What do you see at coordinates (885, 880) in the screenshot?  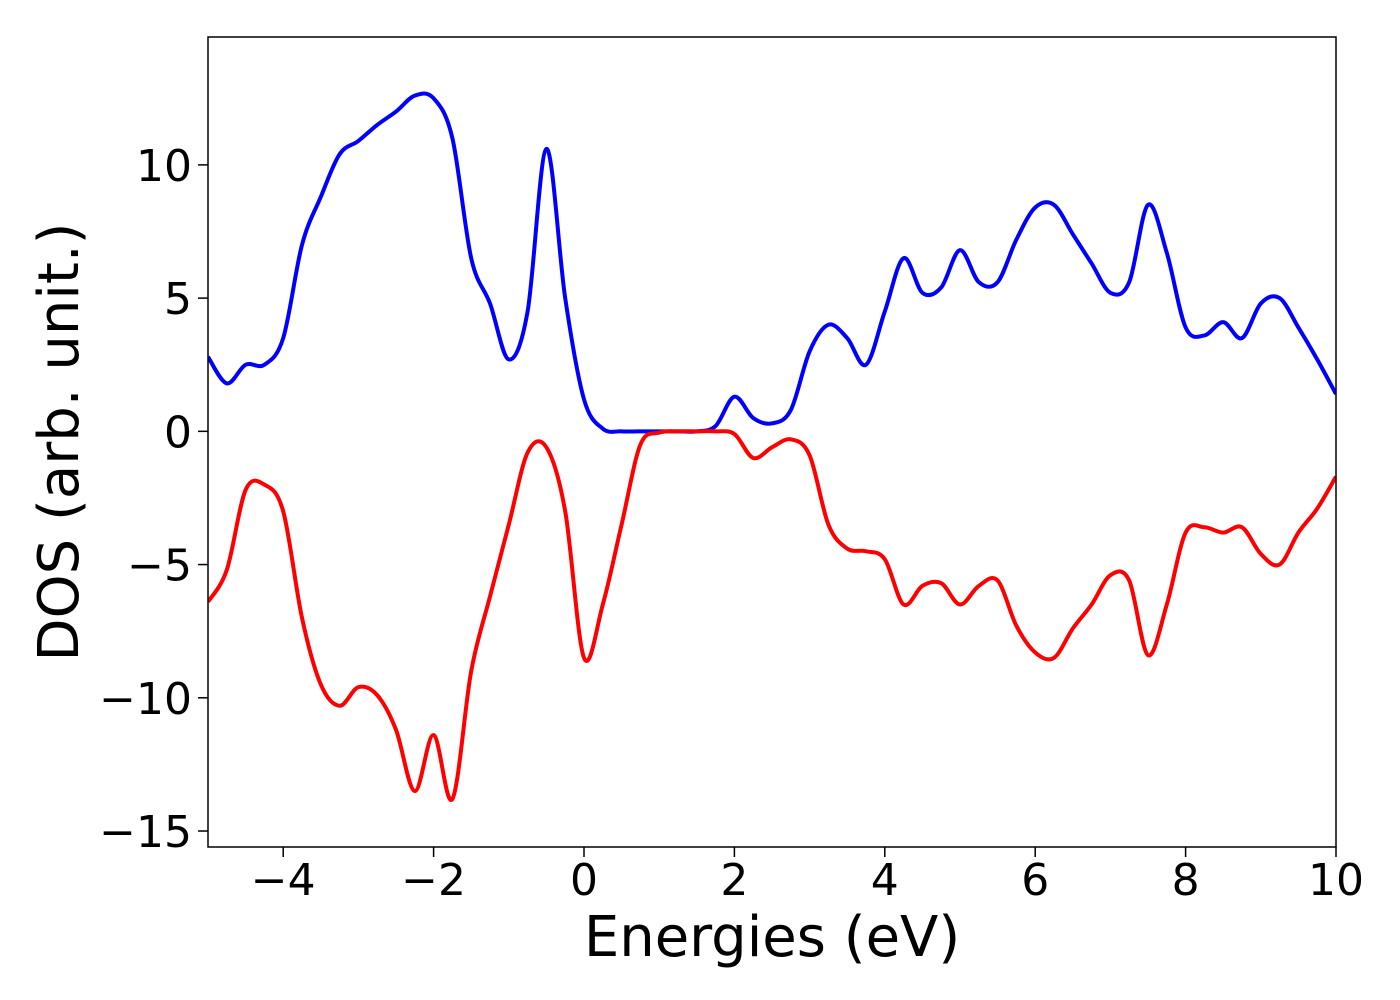 I see `x-tick-label: 4` at bounding box center [885, 880].